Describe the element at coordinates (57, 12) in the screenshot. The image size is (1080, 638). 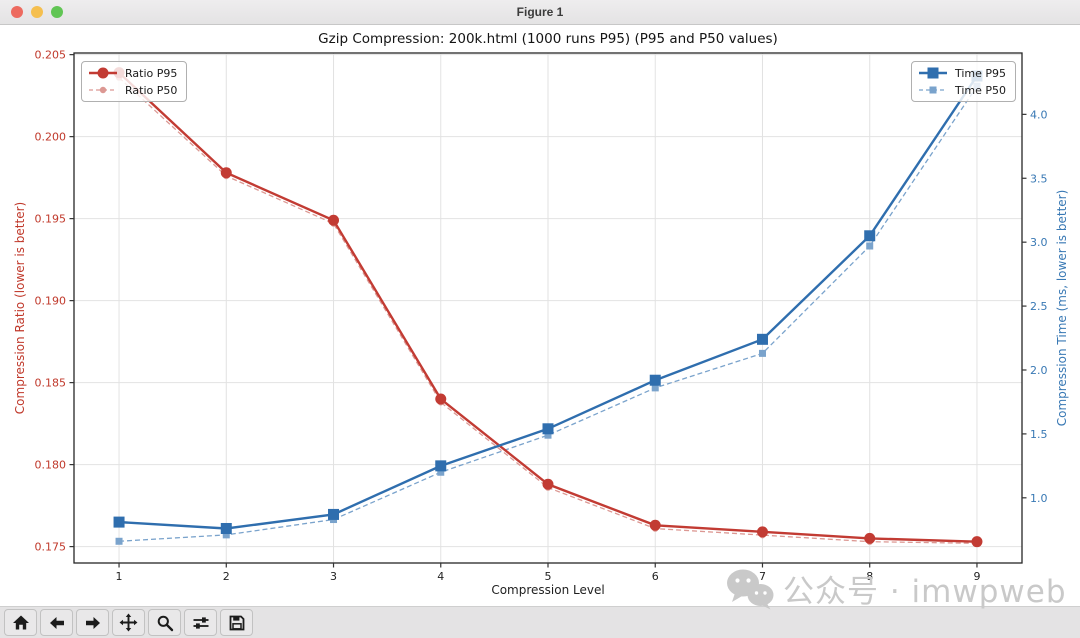
I see `maximize-button` at that location.